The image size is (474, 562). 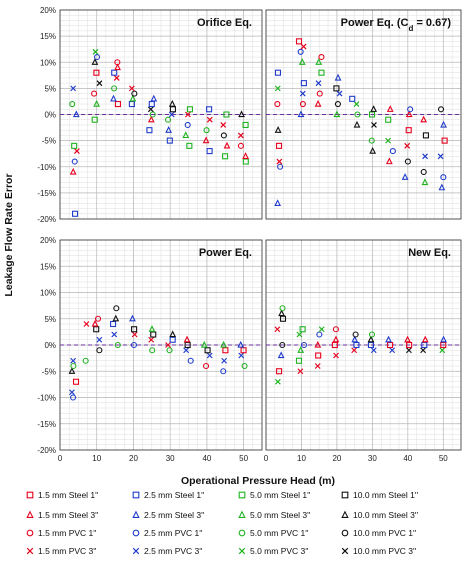 What do you see at coordinates (407, 458) in the screenshot?
I see `x-tick-label: 40` at bounding box center [407, 458].